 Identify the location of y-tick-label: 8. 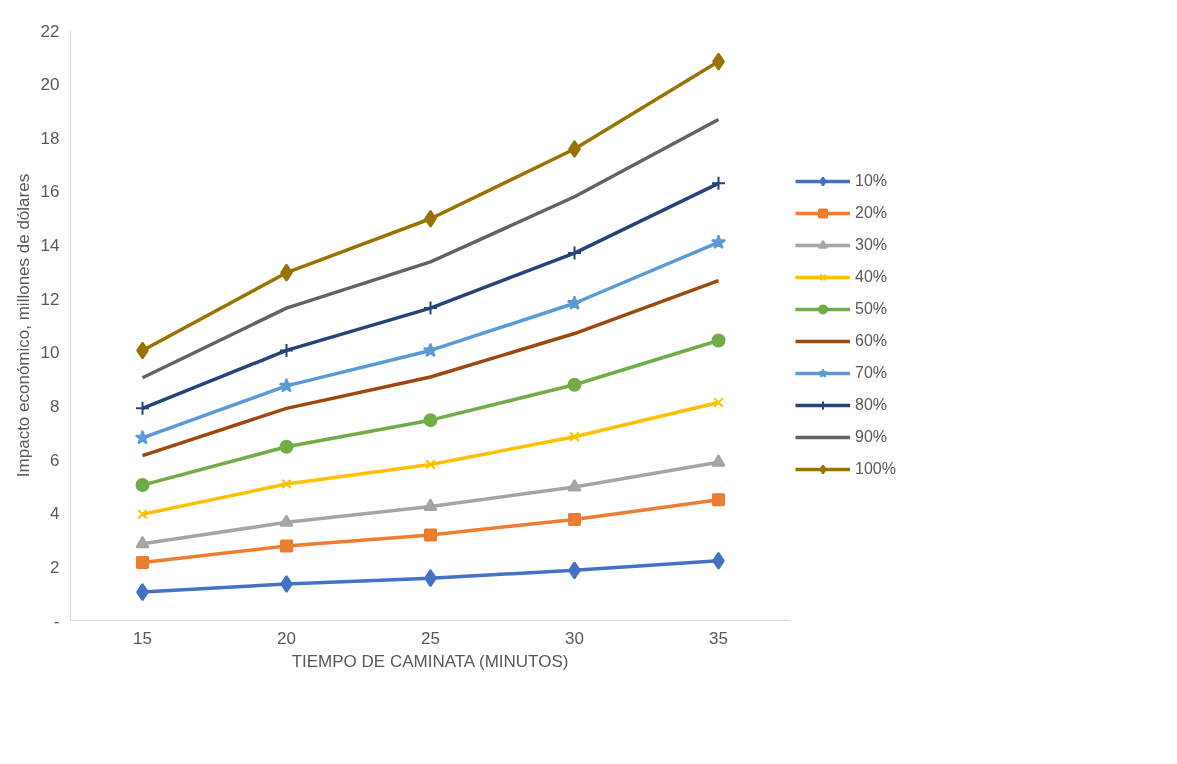
(55, 406).